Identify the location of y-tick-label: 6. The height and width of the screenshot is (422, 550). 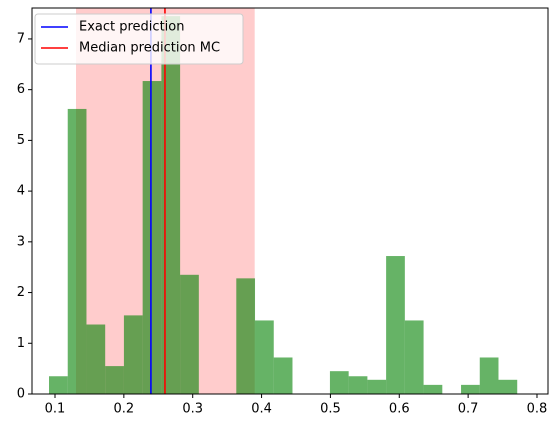
(21, 89).